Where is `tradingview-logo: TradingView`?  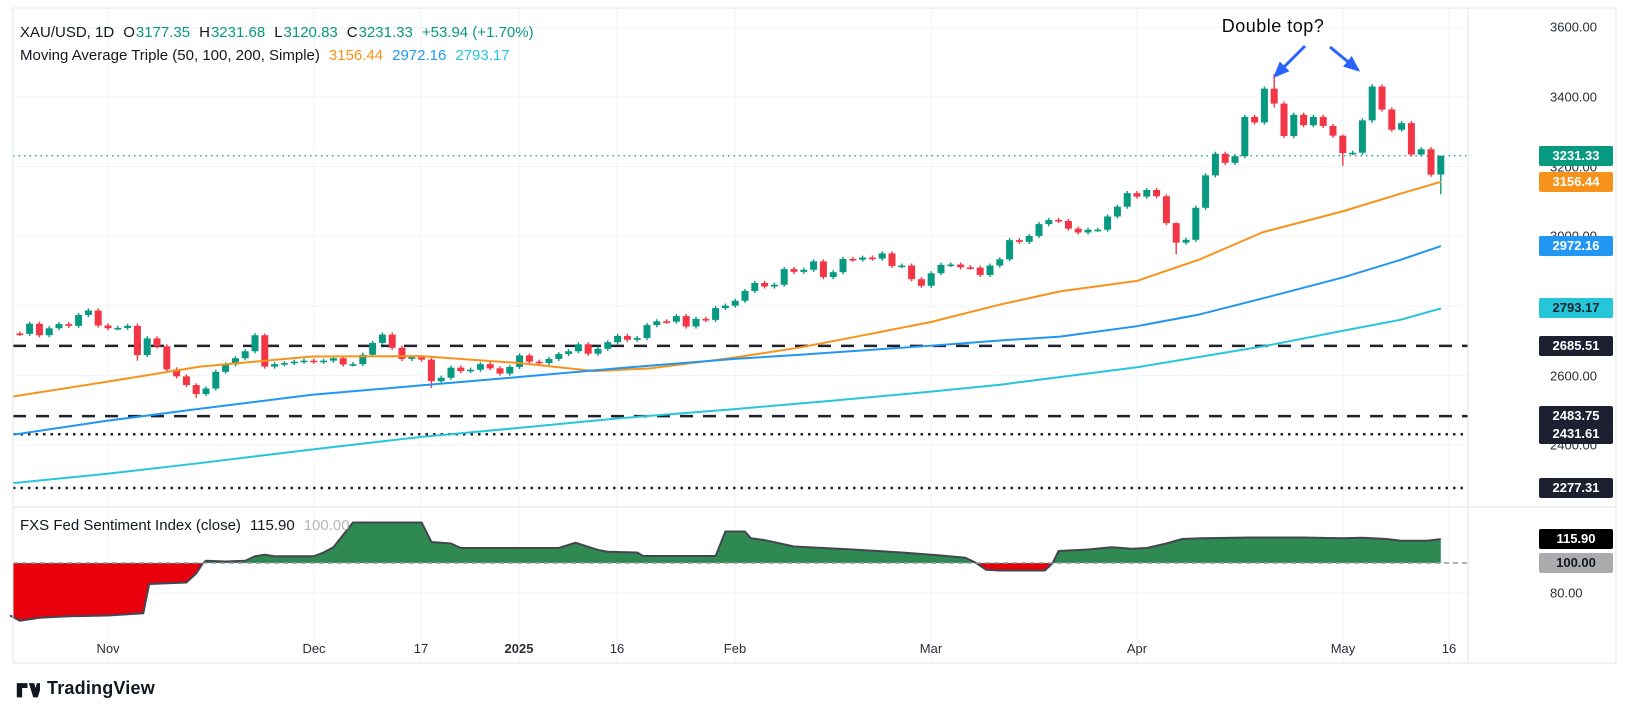 tradingview-logo: TradingView is located at coordinates (85, 688).